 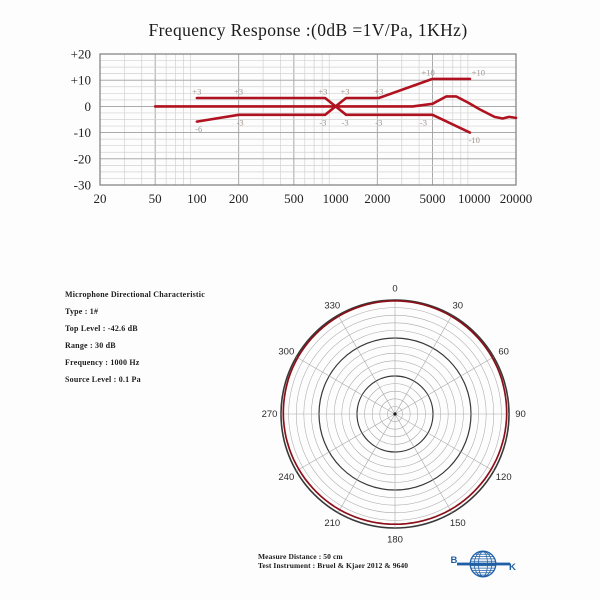 I want to click on polar-angle-label: 300, so click(x=286, y=351).